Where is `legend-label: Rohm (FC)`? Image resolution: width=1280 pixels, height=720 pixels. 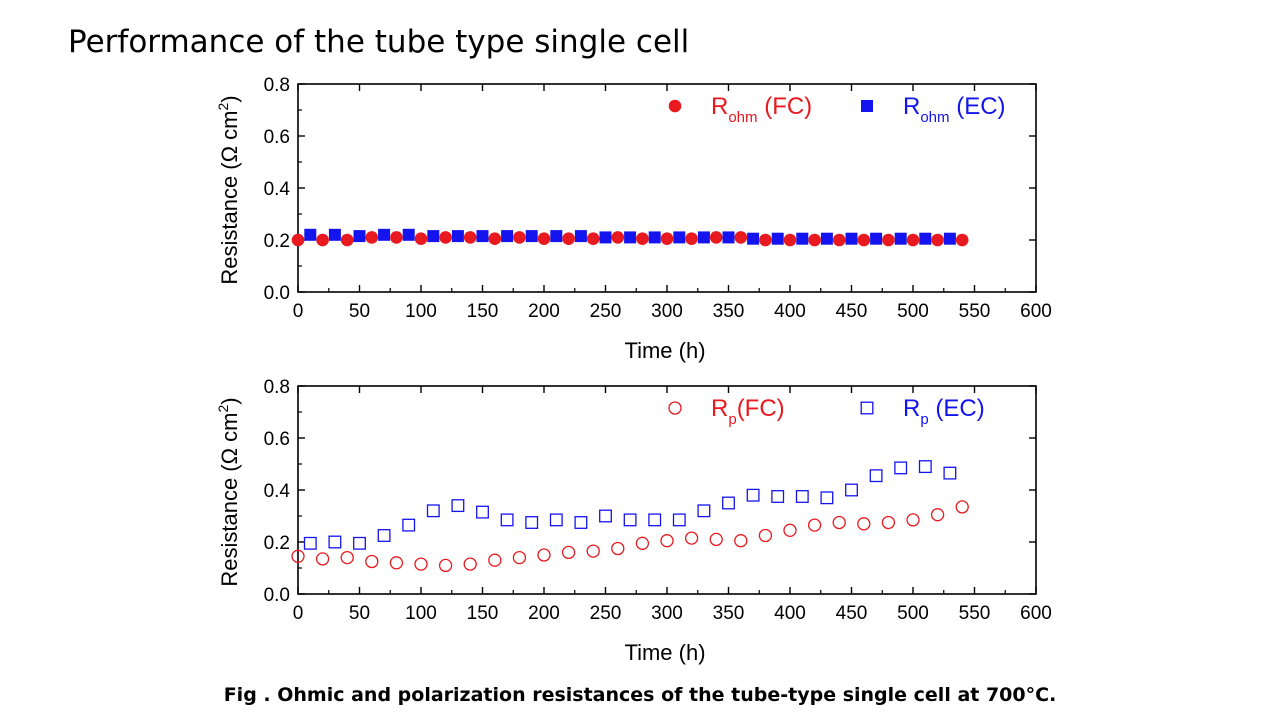 legend-label: Rohm (FC) is located at coordinates (761, 109).